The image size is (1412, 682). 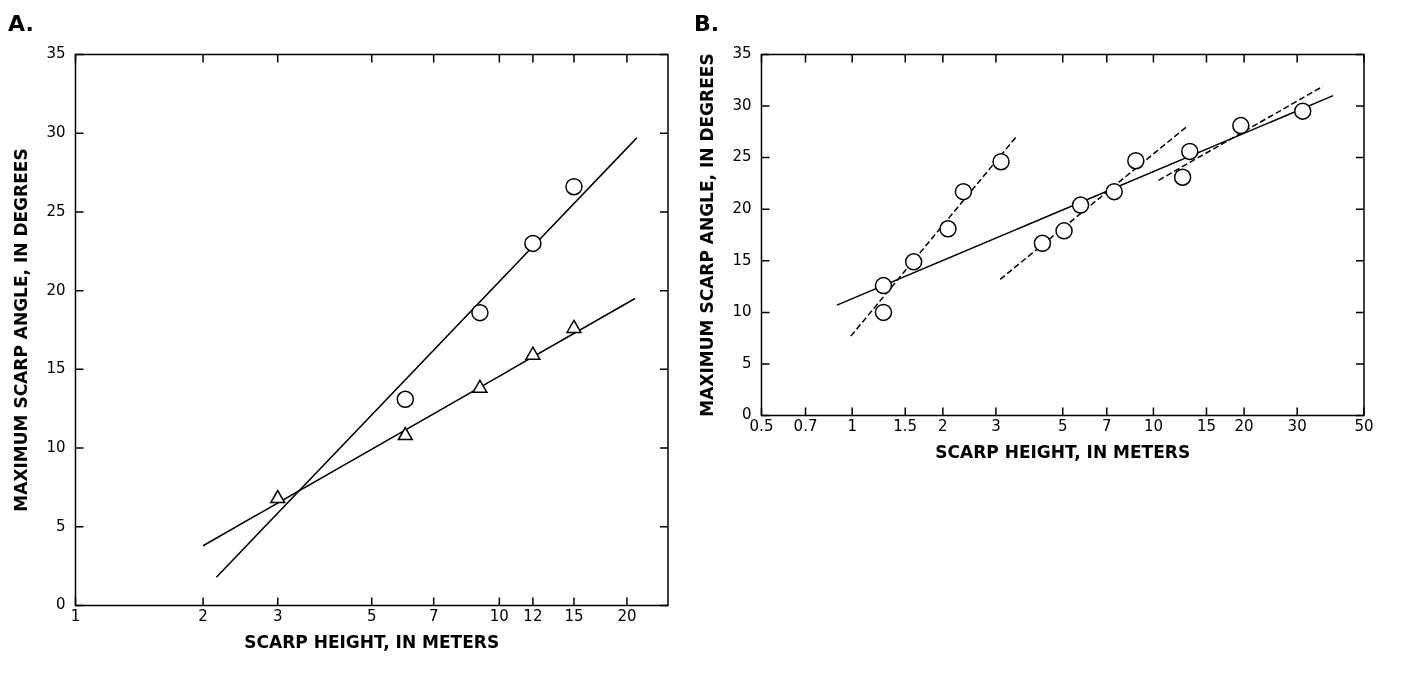 I want to click on x-tick-label: 1.5, so click(x=905, y=426).